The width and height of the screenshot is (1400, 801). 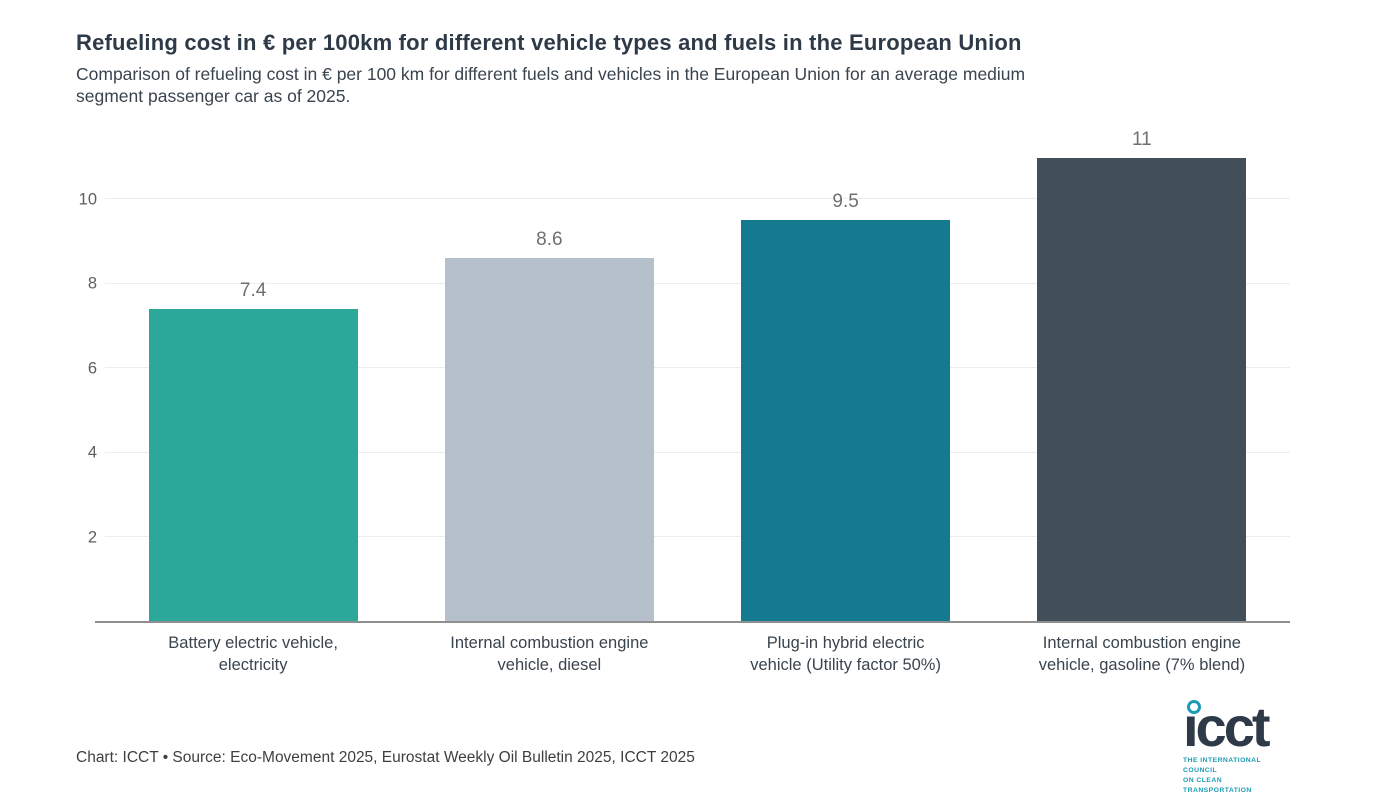 What do you see at coordinates (1194, 707) in the screenshot?
I see `icct-logo-dot-icon` at bounding box center [1194, 707].